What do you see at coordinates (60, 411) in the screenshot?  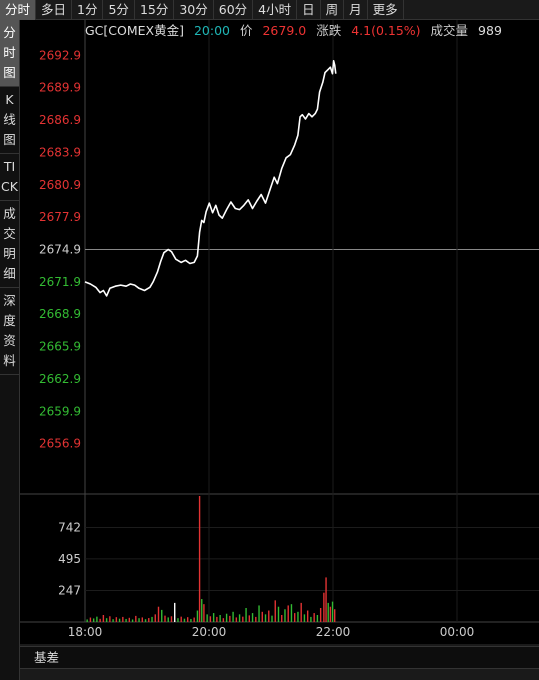 I see `price-tick-11: 2659.9` at bounding box center [60, 411].